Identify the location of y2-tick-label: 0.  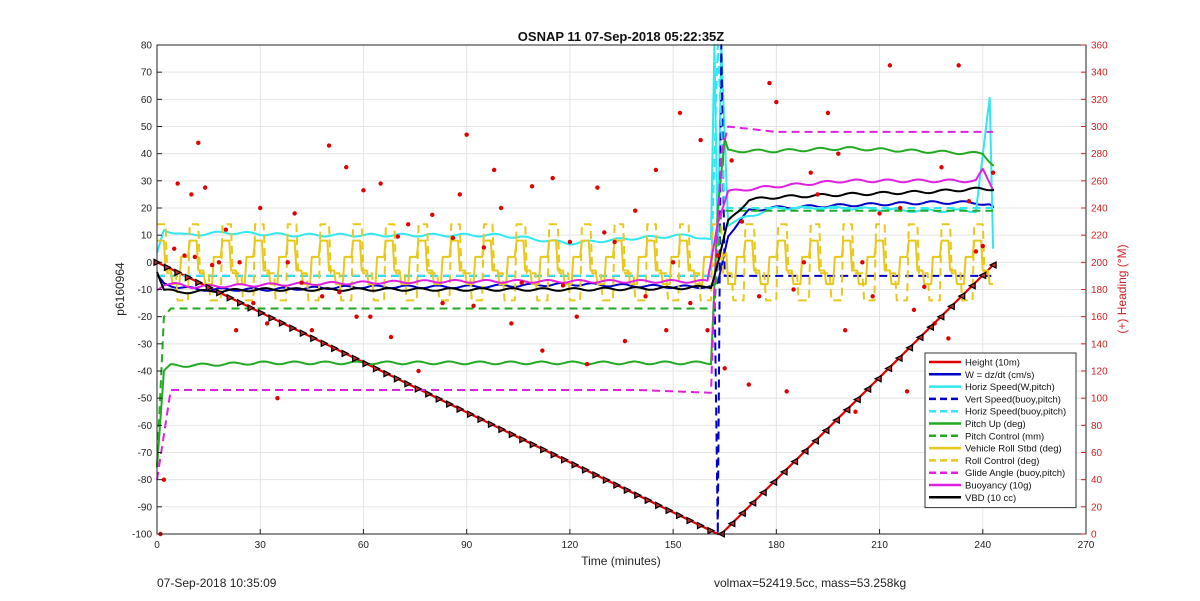
(1094, 535).